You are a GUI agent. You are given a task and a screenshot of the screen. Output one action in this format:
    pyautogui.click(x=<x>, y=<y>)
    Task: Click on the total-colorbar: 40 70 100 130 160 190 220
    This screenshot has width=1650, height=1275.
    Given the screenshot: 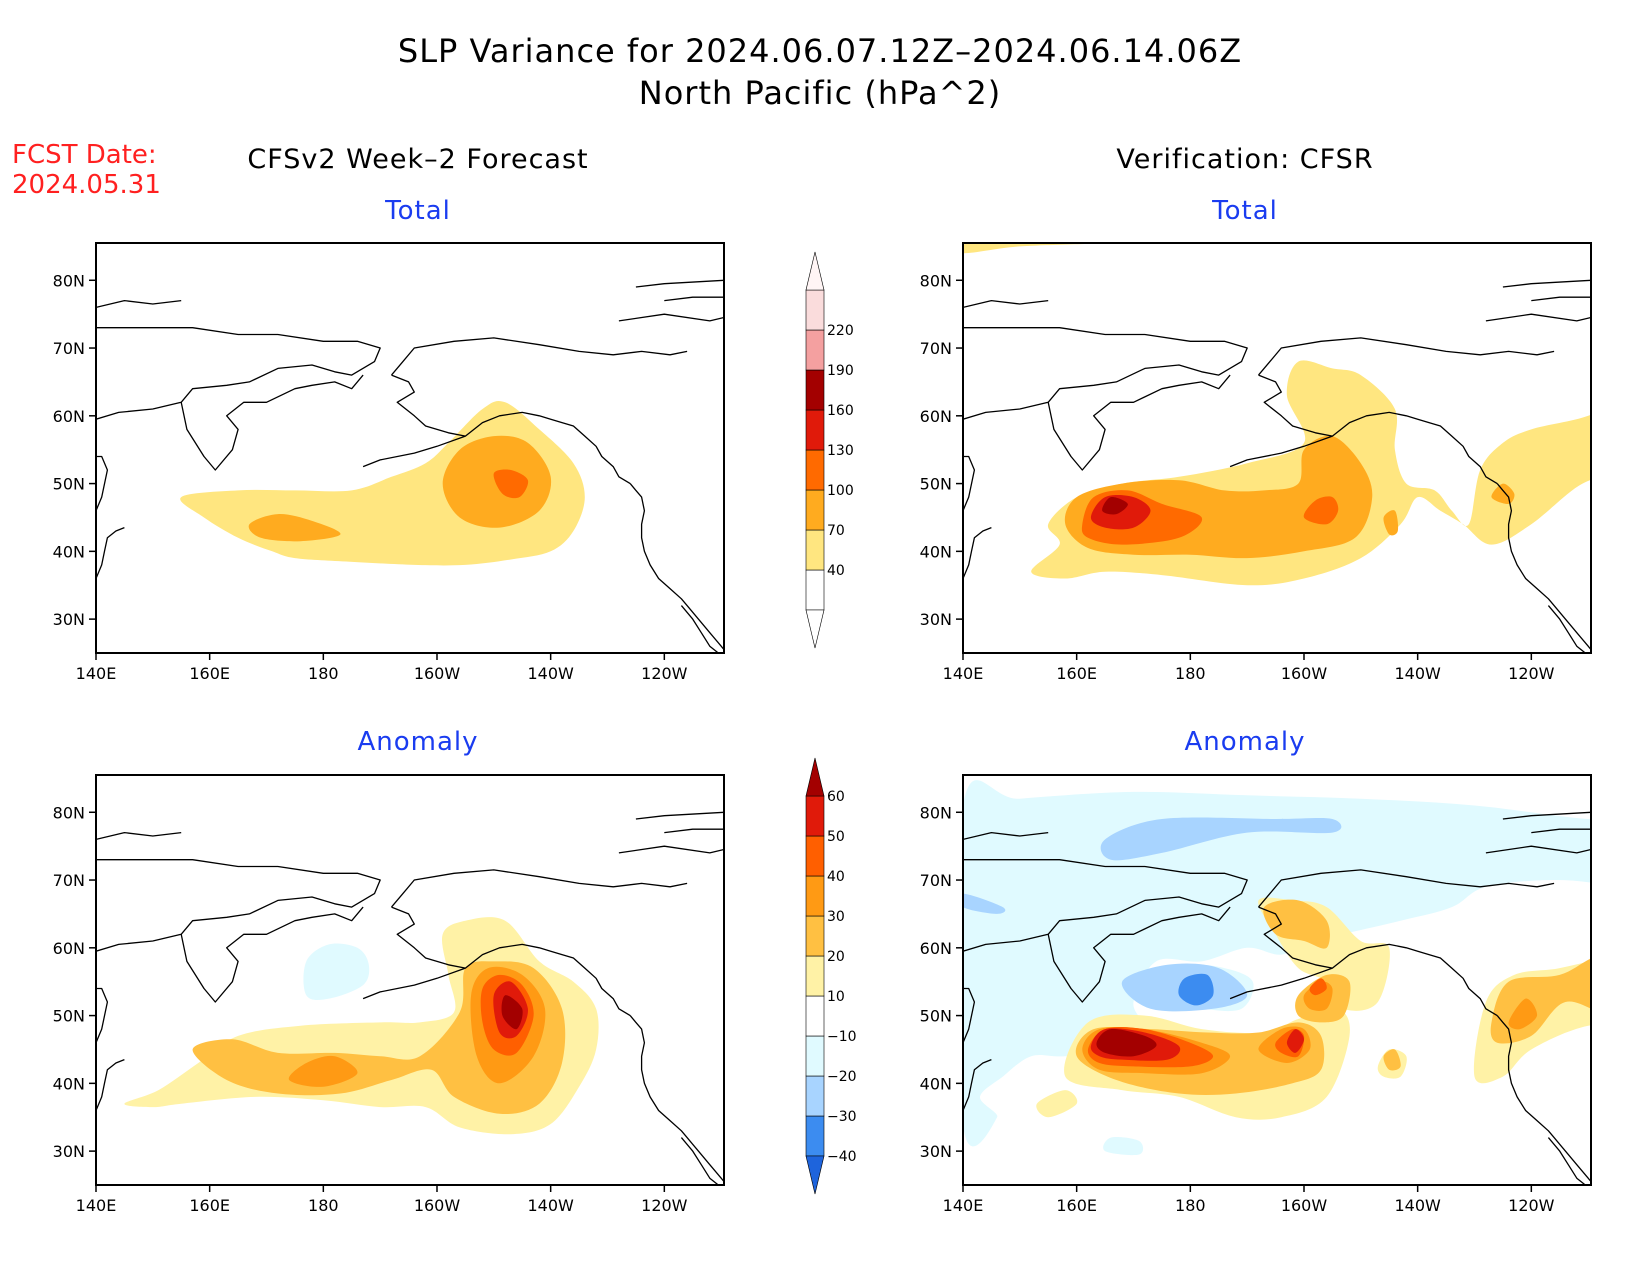 What is the action you would take?
    pyautogui.click(x=829, y=450)
    